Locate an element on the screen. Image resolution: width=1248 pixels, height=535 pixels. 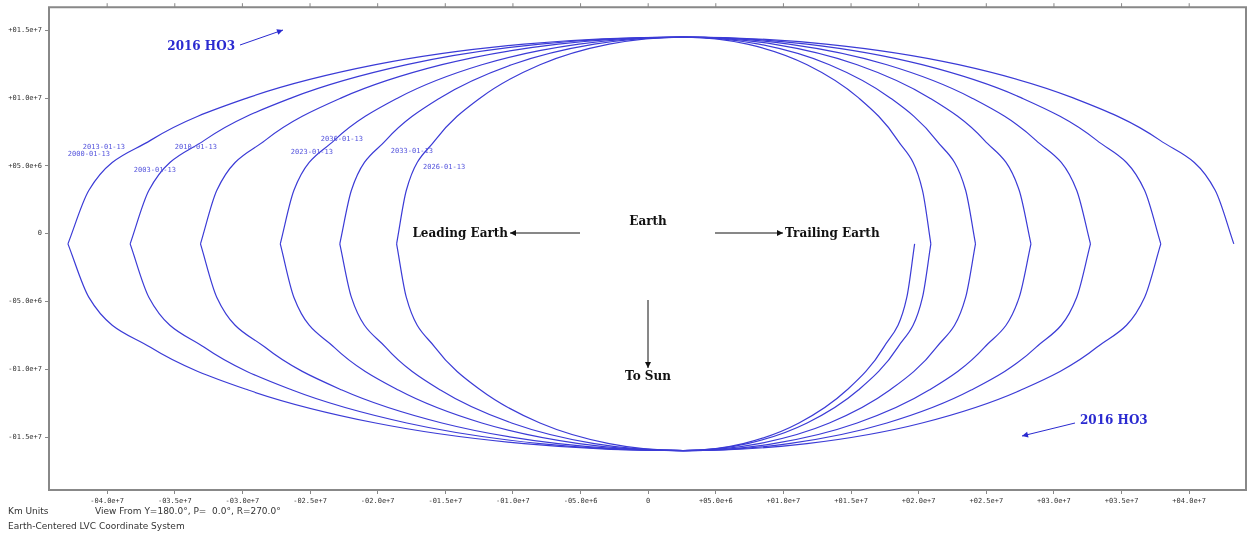
text: Km Units is located at coordinates (28, 511).